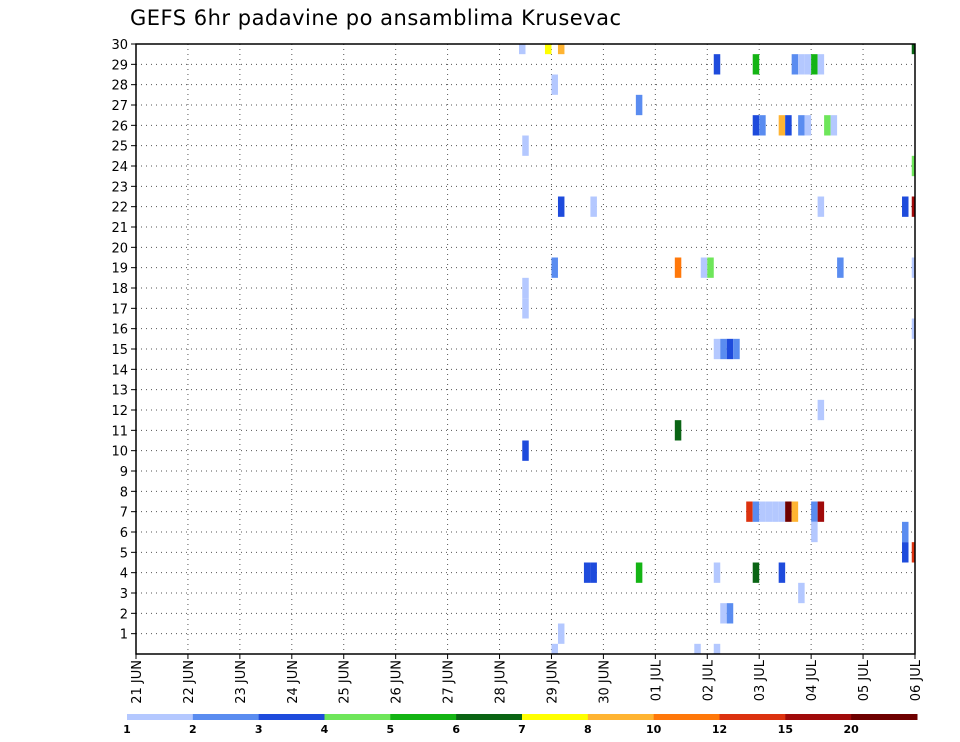  Describe the element at coordinates (119, 86) in the screenshot. I see `y-tick-label: 28` at that location.